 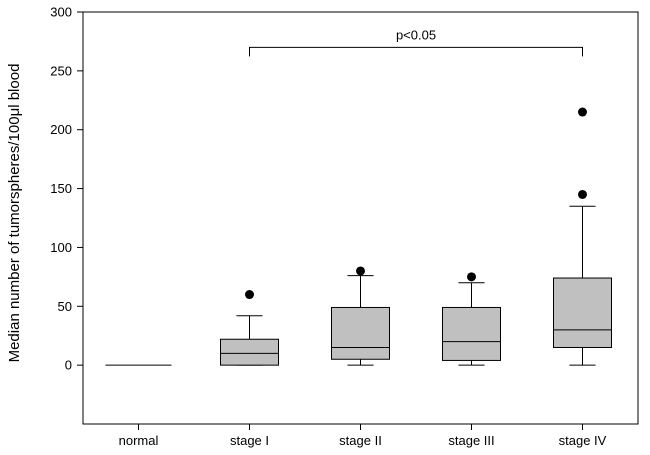 I want to click on y-tick-label: 100, so click(x=61, y=247).